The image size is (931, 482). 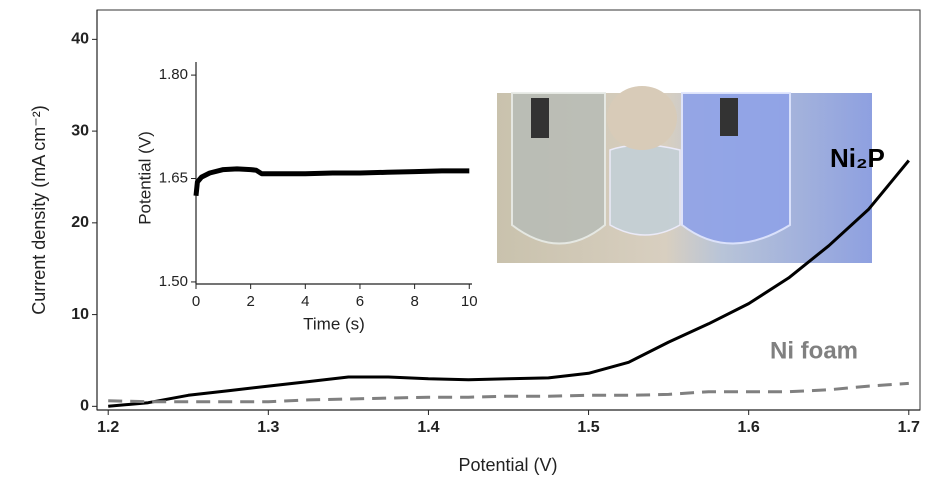 I want to click on y-tick-label: 1.65, so click(x=173, y=177).